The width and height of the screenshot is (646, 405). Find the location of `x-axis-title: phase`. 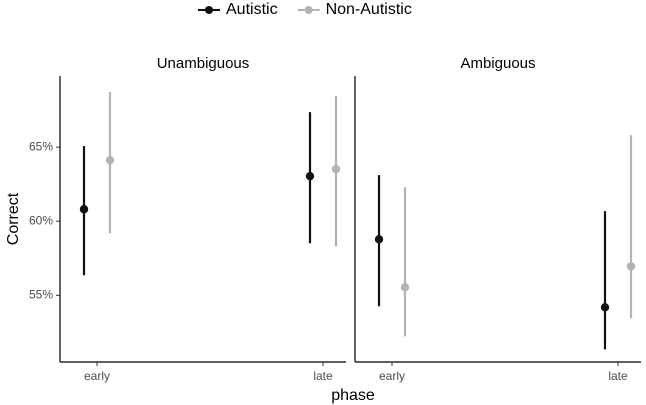

x-axis-title: phase is located at coordinates (353, 395).